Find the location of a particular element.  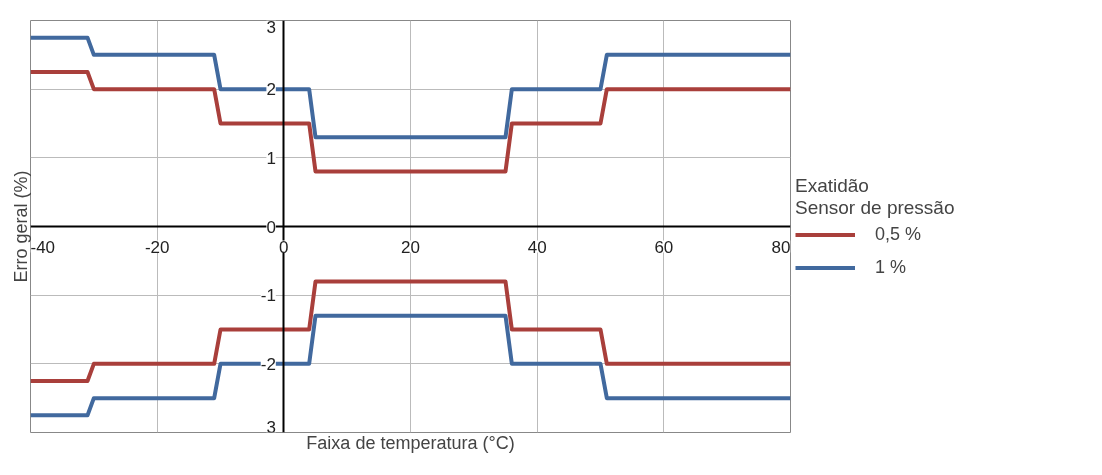

y-tick-label: -1 is located at coordinates (268, 296).